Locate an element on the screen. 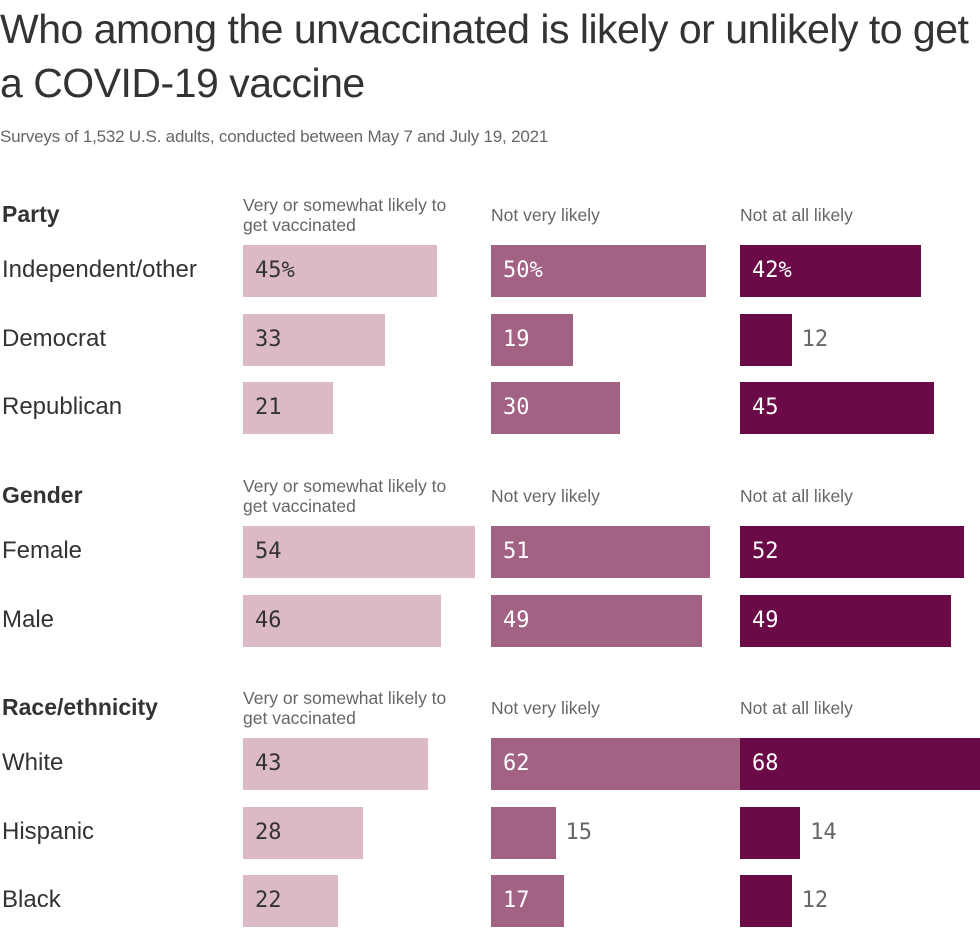 The height and width of the screenshot is (952, 980). data-label: 51 is located at coordinates (516, 551).